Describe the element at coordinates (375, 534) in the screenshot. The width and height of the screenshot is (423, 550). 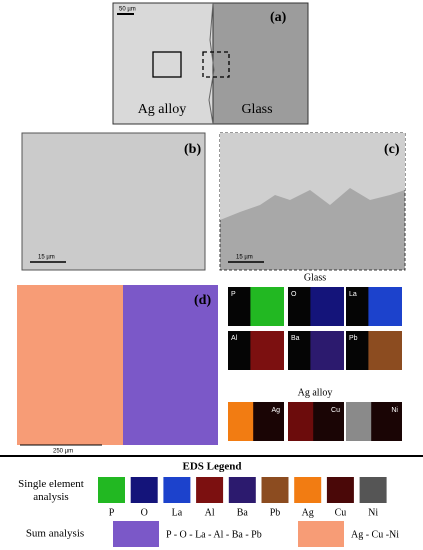
I see `legend-label: Ag - Cu -Ni` at that location.